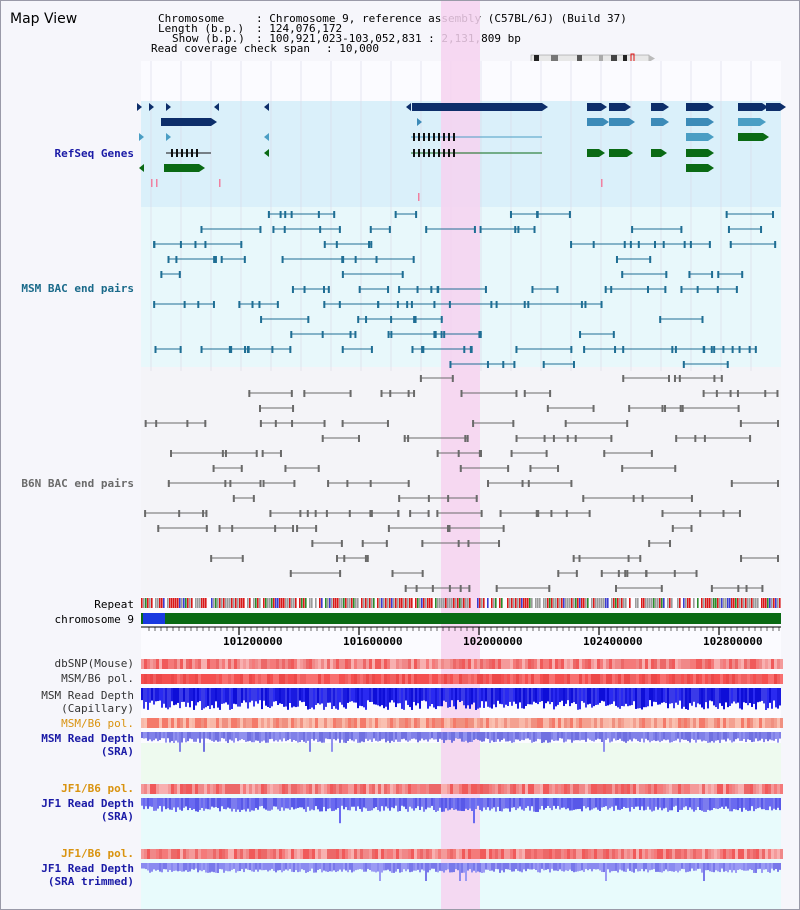  What do you see at coordinates (114, 604) in the screenshot?
I see `repeat-label: Repeat` at bounding box center [114, 604].